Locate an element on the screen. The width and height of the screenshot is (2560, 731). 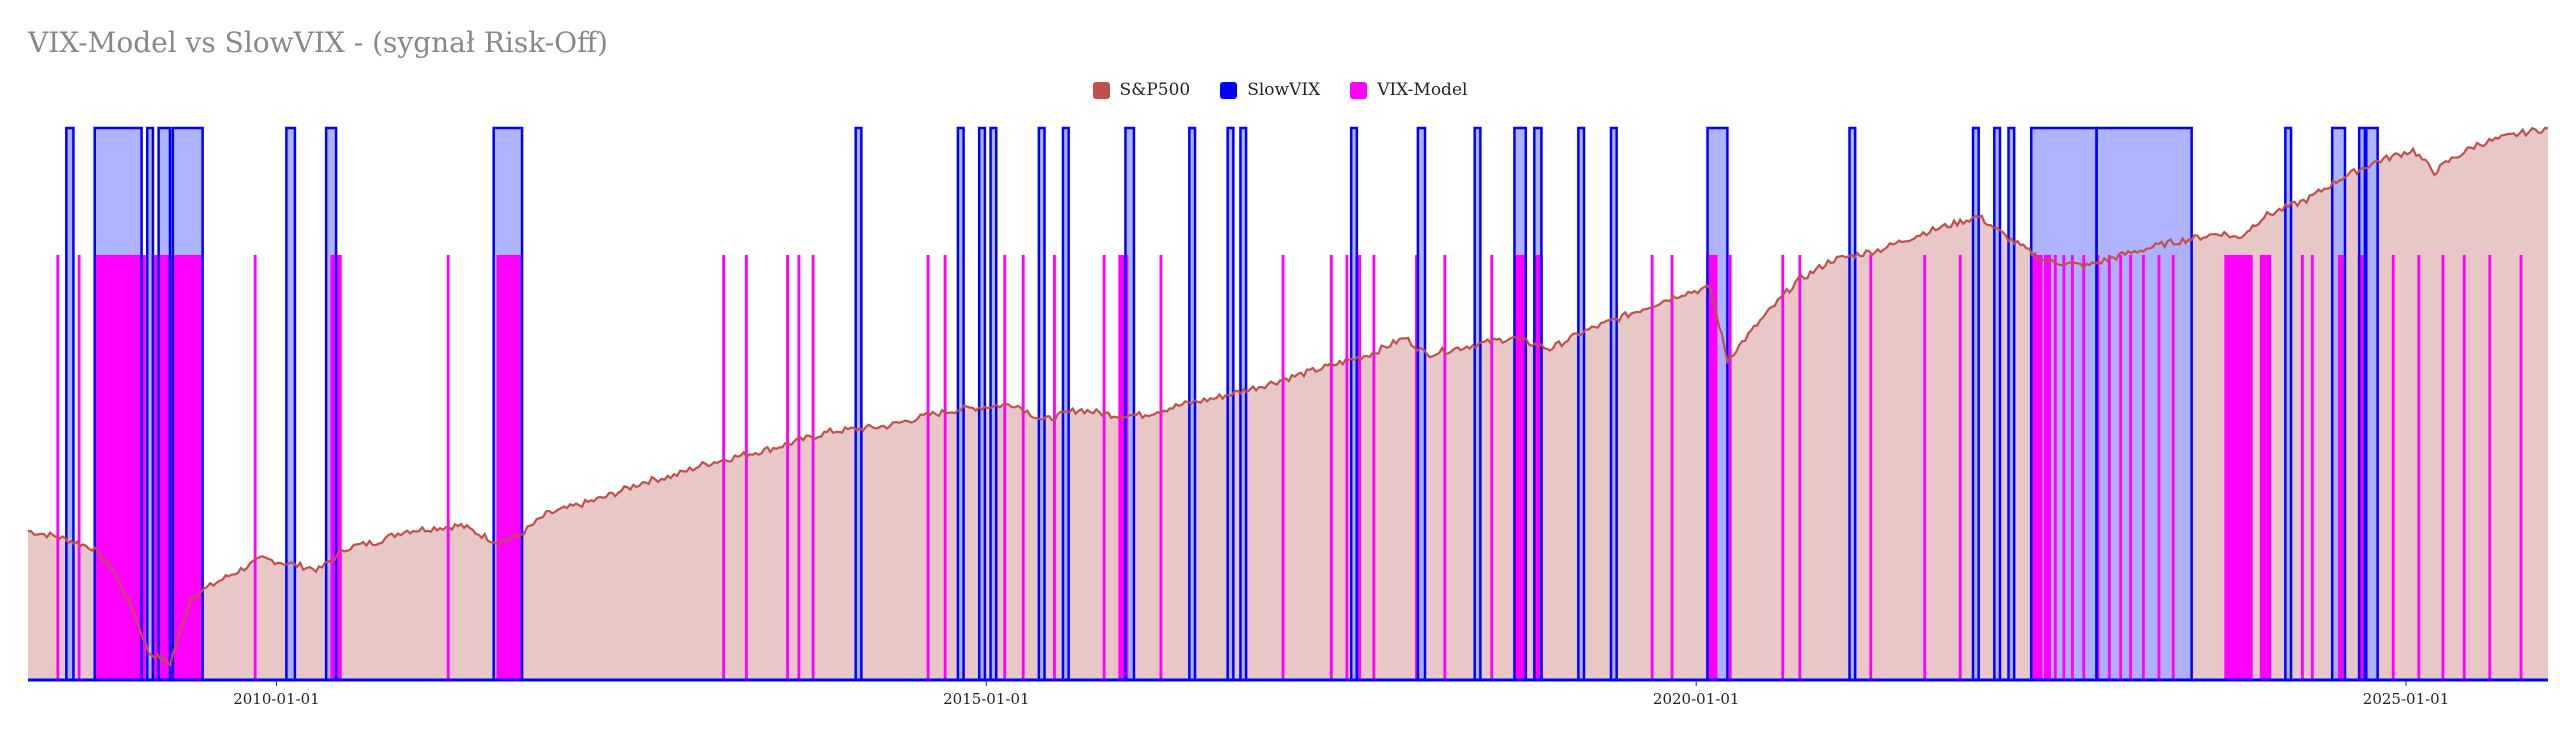
legend-swatch-sp500 is located at coordinates (1101, 90).